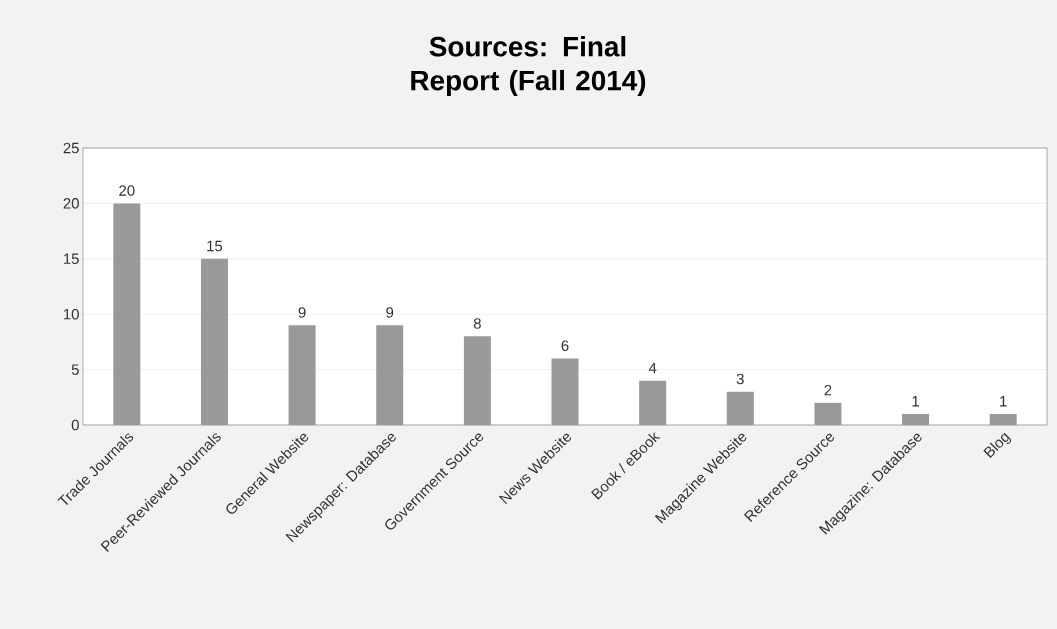 This screenshot has height=629, width=1057. I want to click on data-label: 6, so click(565, 345).